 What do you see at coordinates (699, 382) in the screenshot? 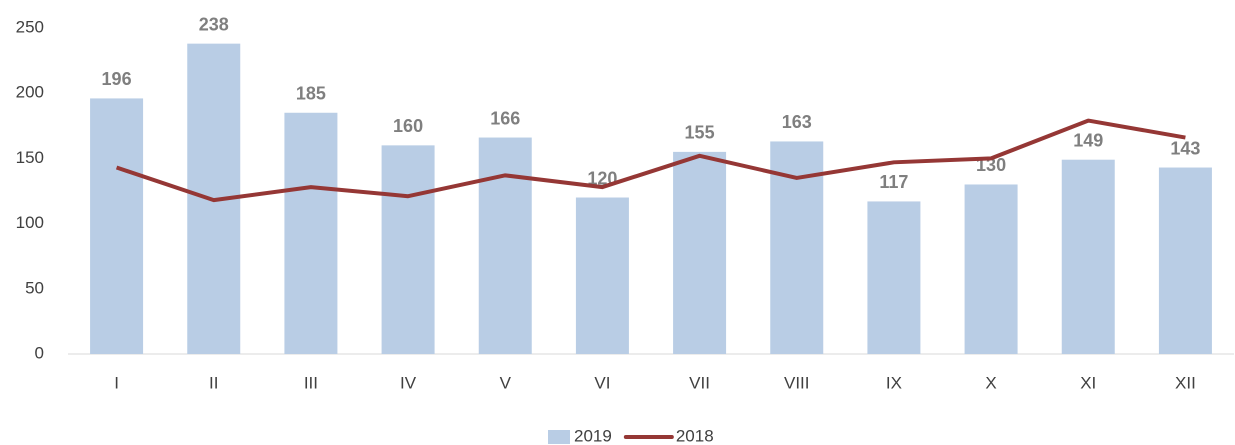
I see `x-tick-label: VII` at bounding box center [699, 382].